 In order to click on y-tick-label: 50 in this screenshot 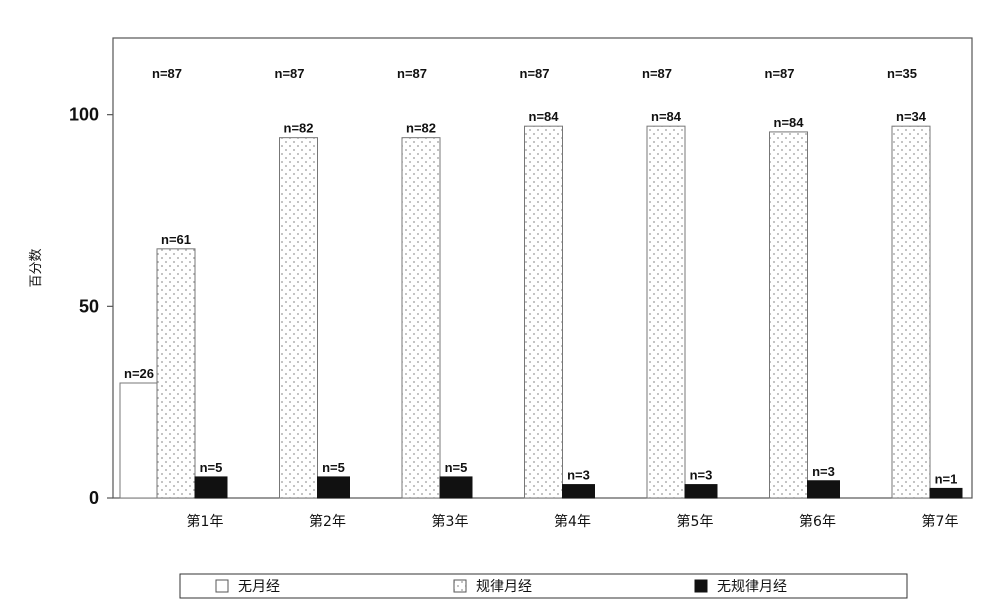, I will do `click(89, 306)`.